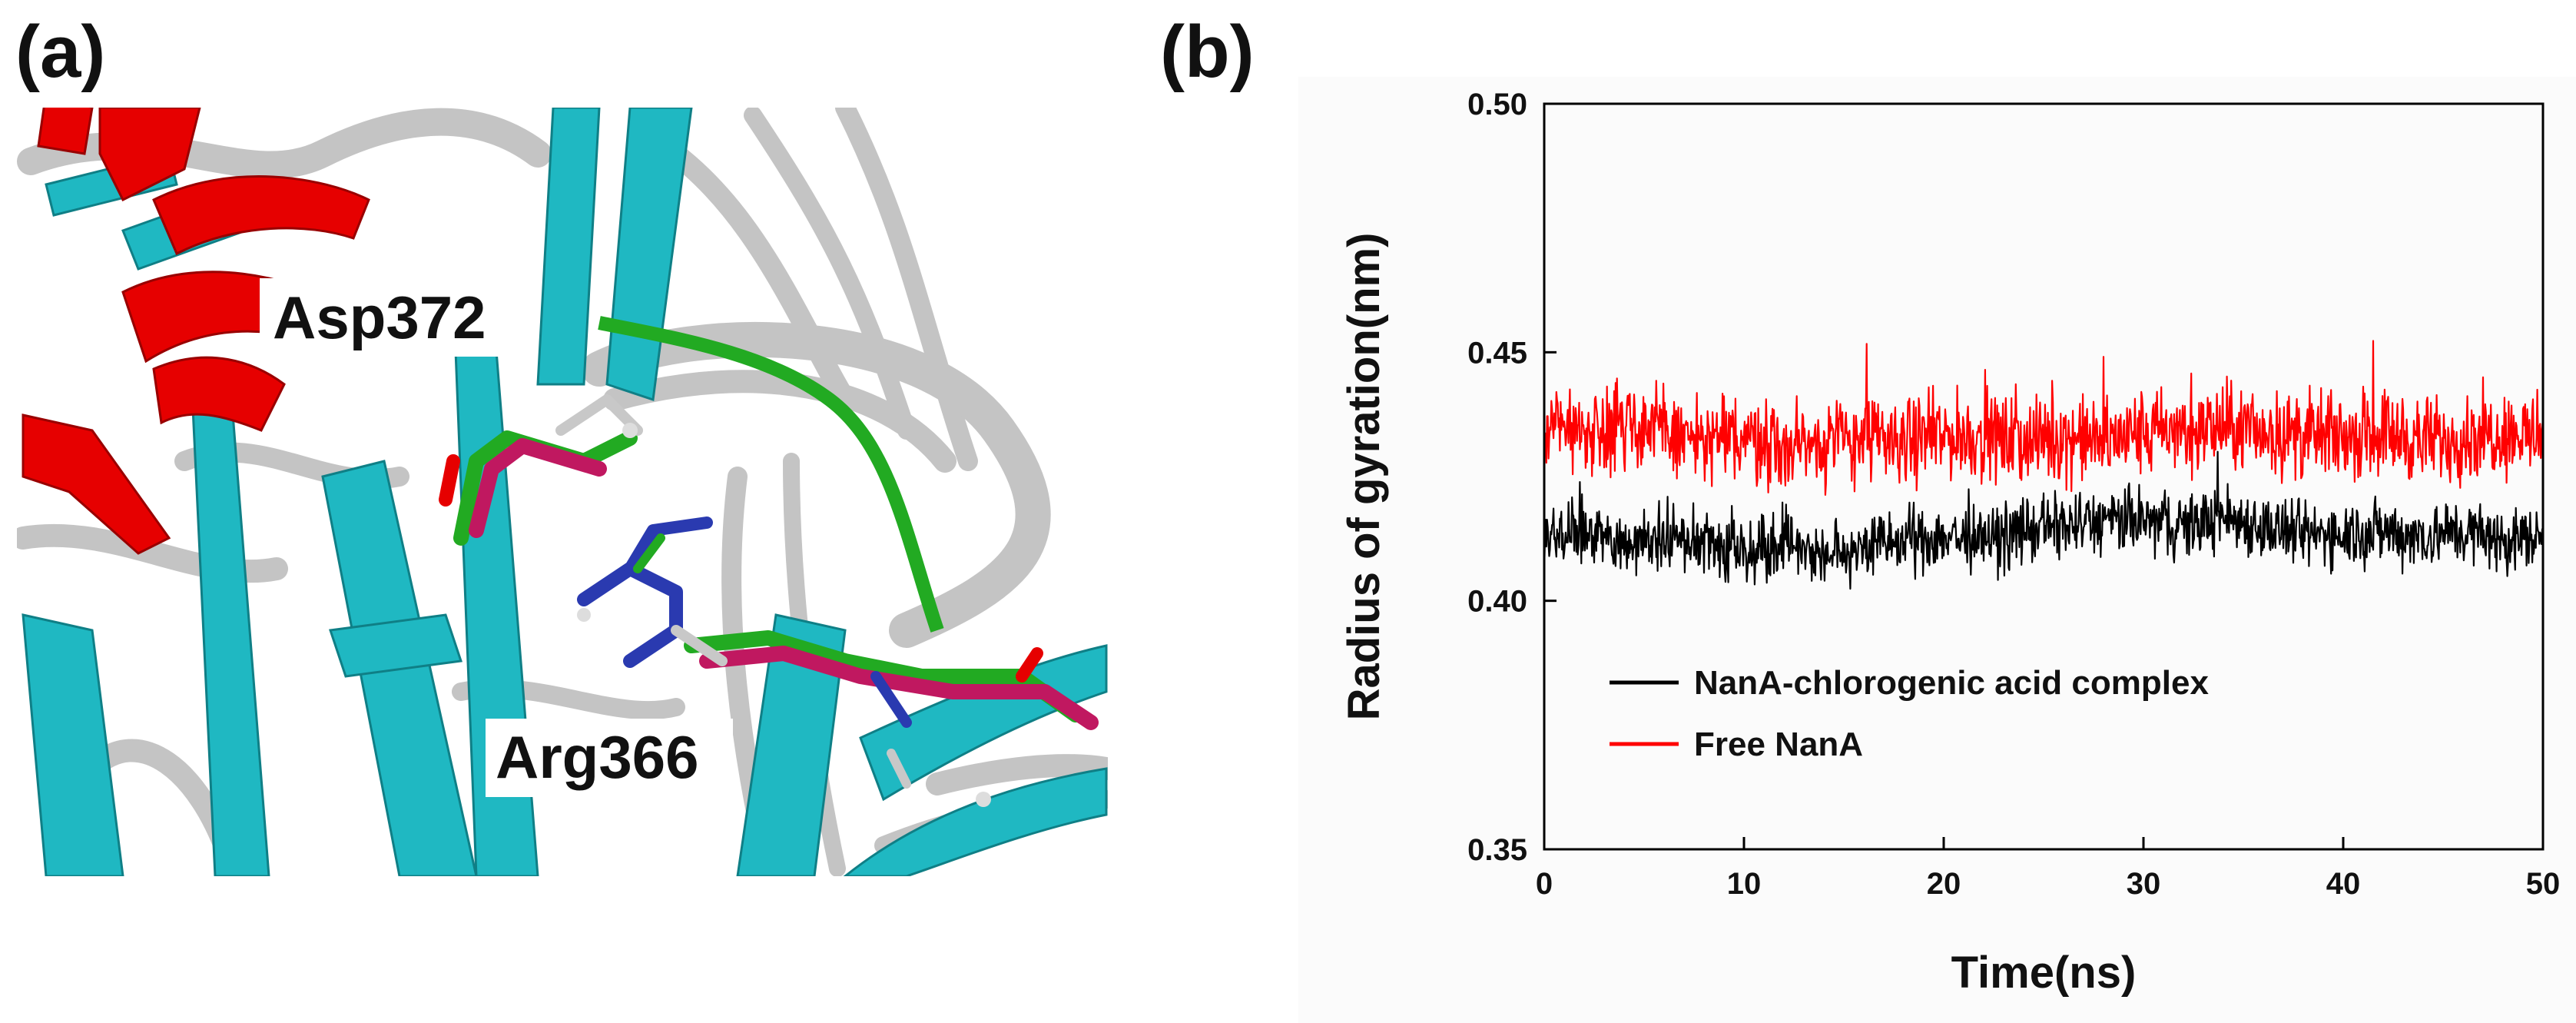 The image size is (2576, 1023). What do you see at coordinates (2044, 973) in the screenshot?
I see `x-axis-title: Time(ns)` at bounding box center [2044, 973].